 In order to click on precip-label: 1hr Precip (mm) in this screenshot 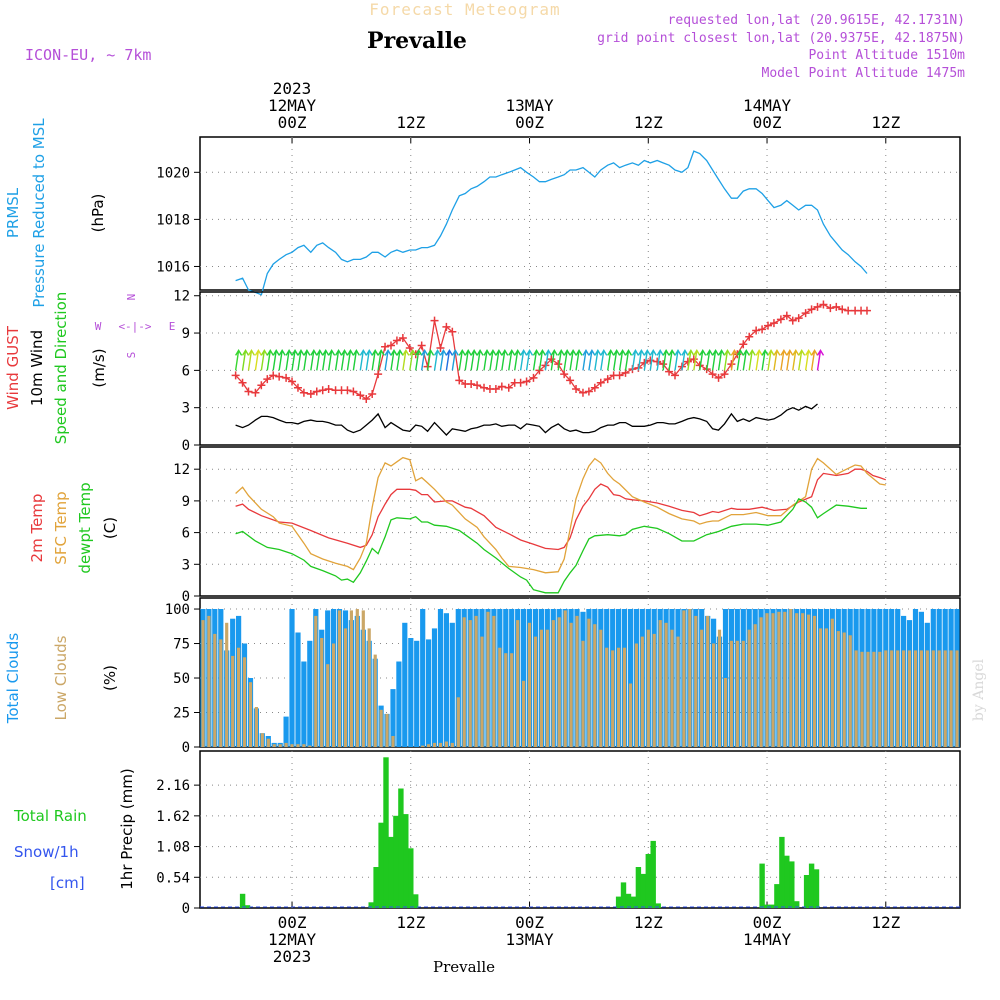, I will do `click(127, 828)`.